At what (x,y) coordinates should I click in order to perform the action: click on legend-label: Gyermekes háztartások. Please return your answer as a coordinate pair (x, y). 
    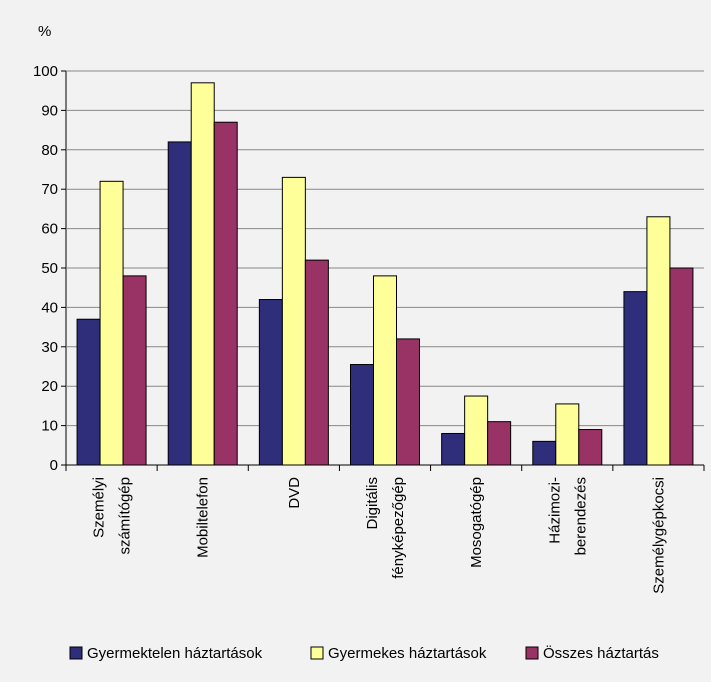
    Looking at the image, I should click on (407, 653).